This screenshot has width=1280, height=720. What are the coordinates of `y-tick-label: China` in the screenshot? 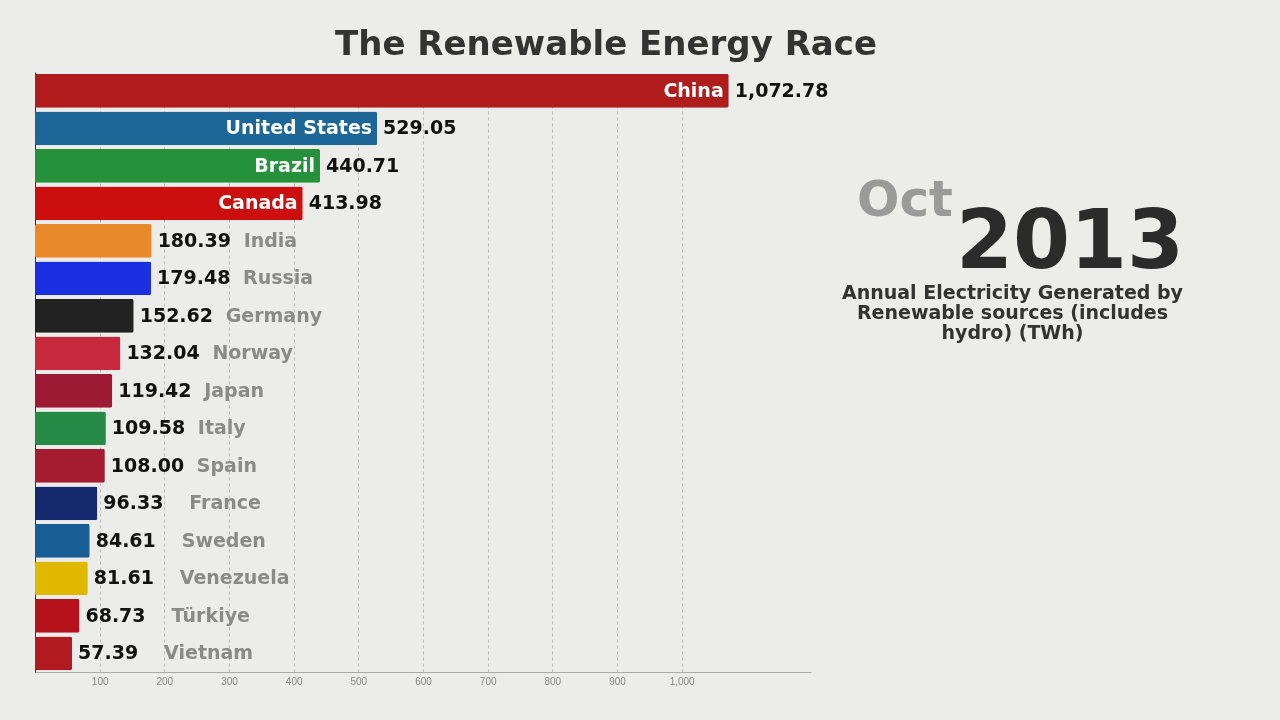 It's located at (693, 89).